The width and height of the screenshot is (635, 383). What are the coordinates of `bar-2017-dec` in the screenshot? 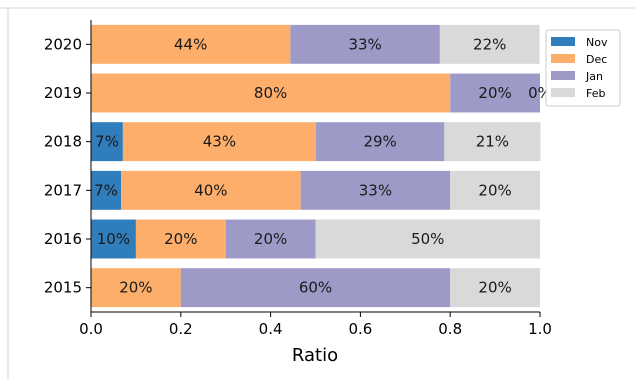 It's located at (211, 190).